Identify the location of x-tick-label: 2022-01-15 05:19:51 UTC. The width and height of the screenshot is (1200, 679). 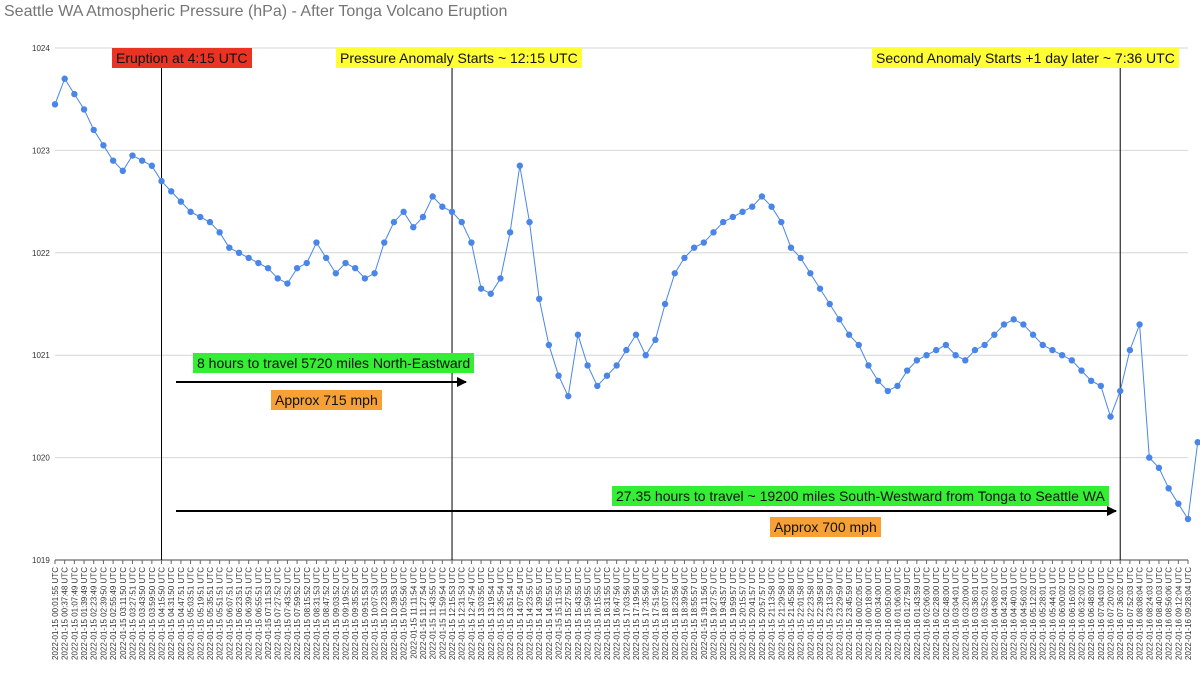
(200, 613).